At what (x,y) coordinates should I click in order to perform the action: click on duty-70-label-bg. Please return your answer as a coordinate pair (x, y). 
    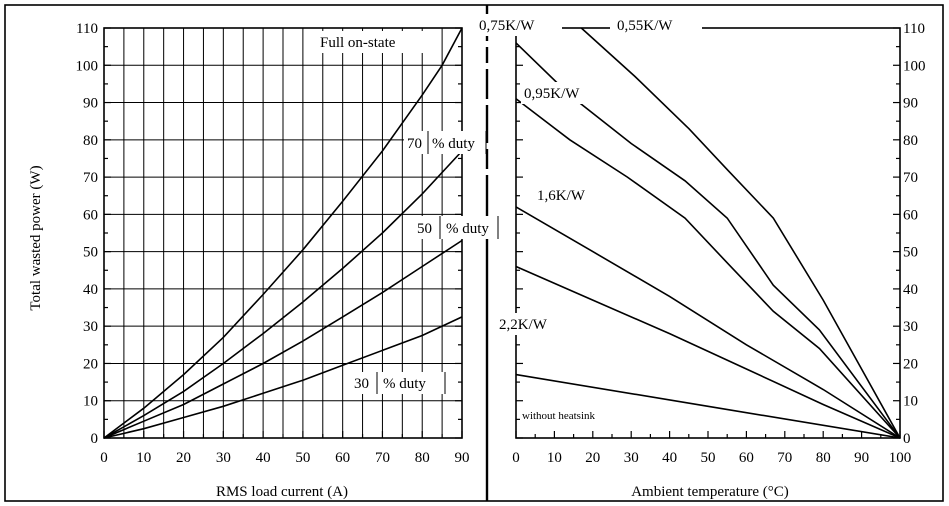
    Looking at the image, I should click on (445, 142).